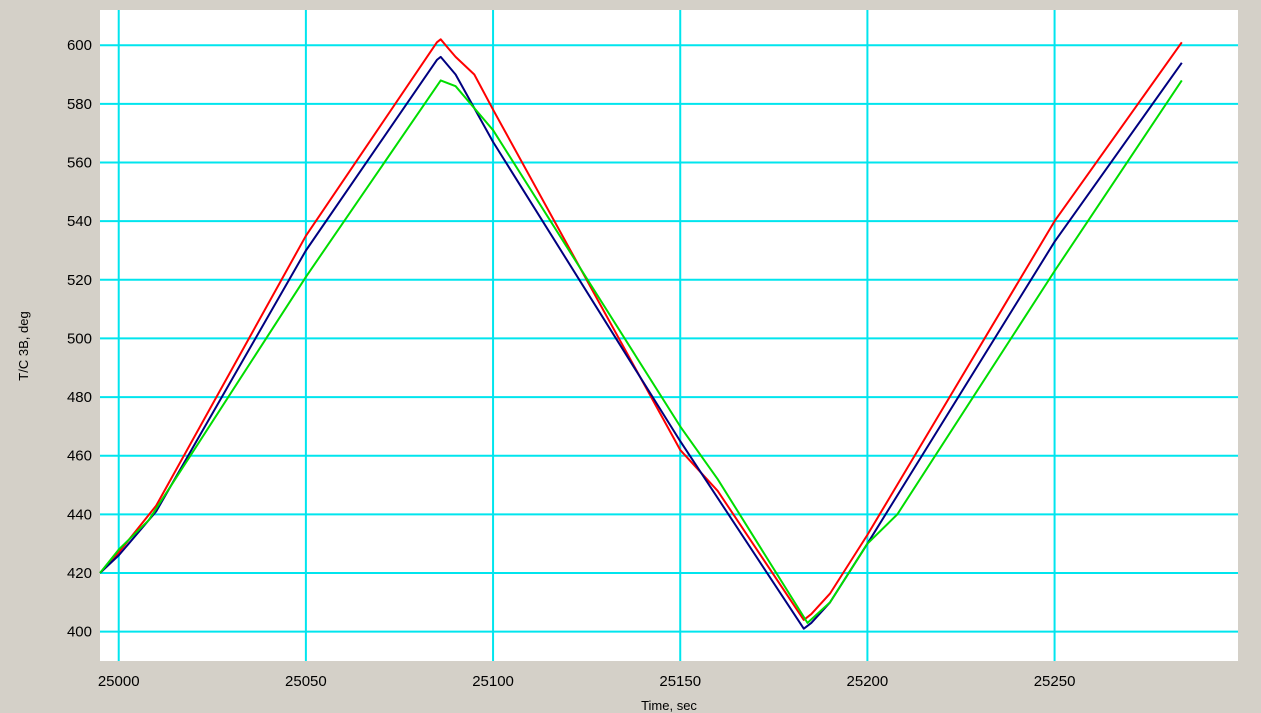 This screenshot has width=1261, height=713. What do you see at coordinates (79, 514) in the screenshot?
I see `y-tick-label: 440` at bounding box center [79, 514].